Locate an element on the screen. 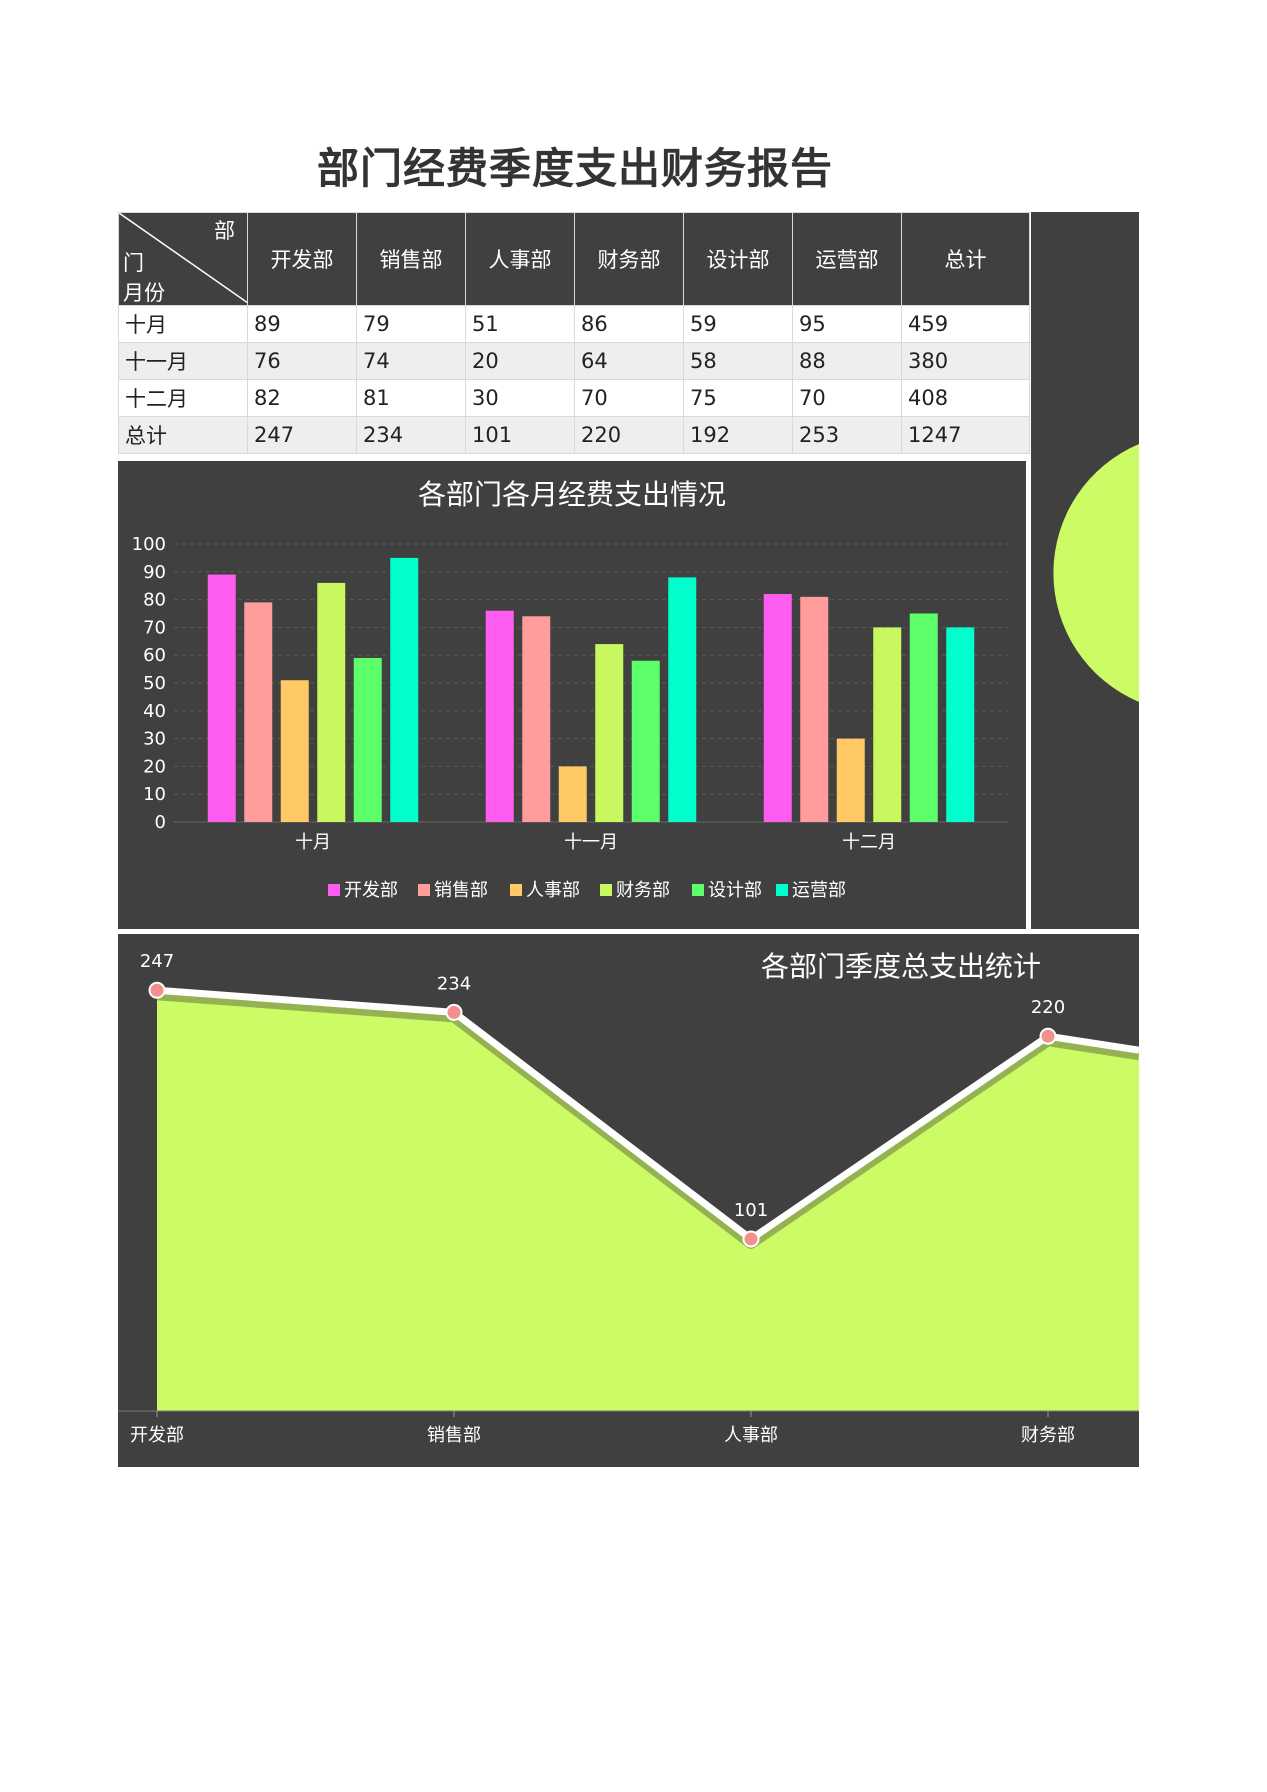 The image size is (1267, 1792). y-tick-label: 10 is located at coordinates (154, 794).